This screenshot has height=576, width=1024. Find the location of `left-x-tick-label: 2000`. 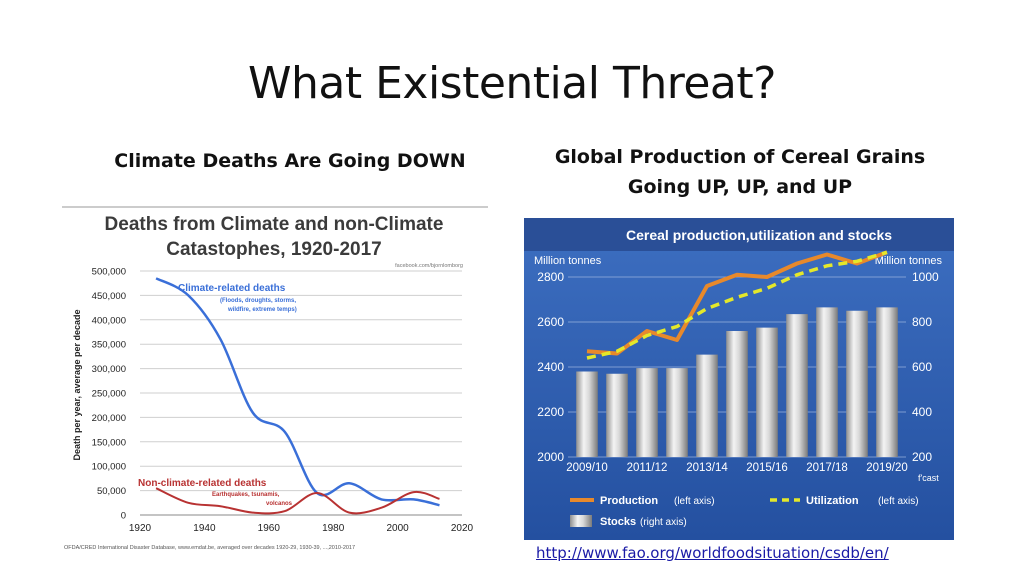

left-x-tick-label: 2000 is located at coordinates (397, 528).